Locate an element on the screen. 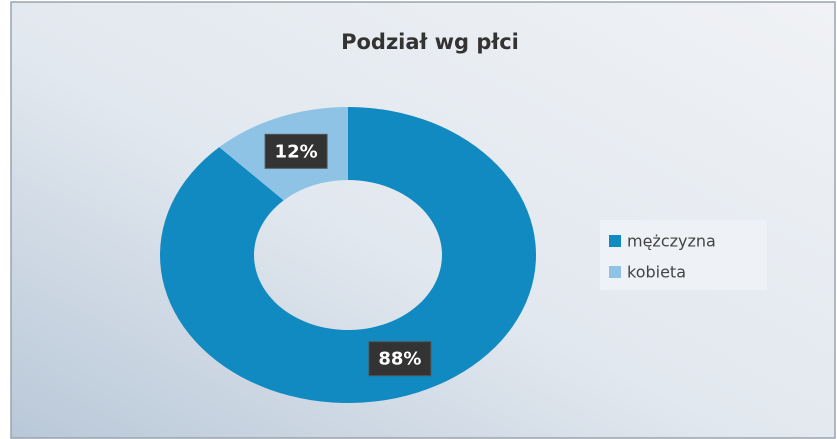 This screenshot has height=439, width=837. legend-label: mężczyzna is located at coordinates (671, 241).